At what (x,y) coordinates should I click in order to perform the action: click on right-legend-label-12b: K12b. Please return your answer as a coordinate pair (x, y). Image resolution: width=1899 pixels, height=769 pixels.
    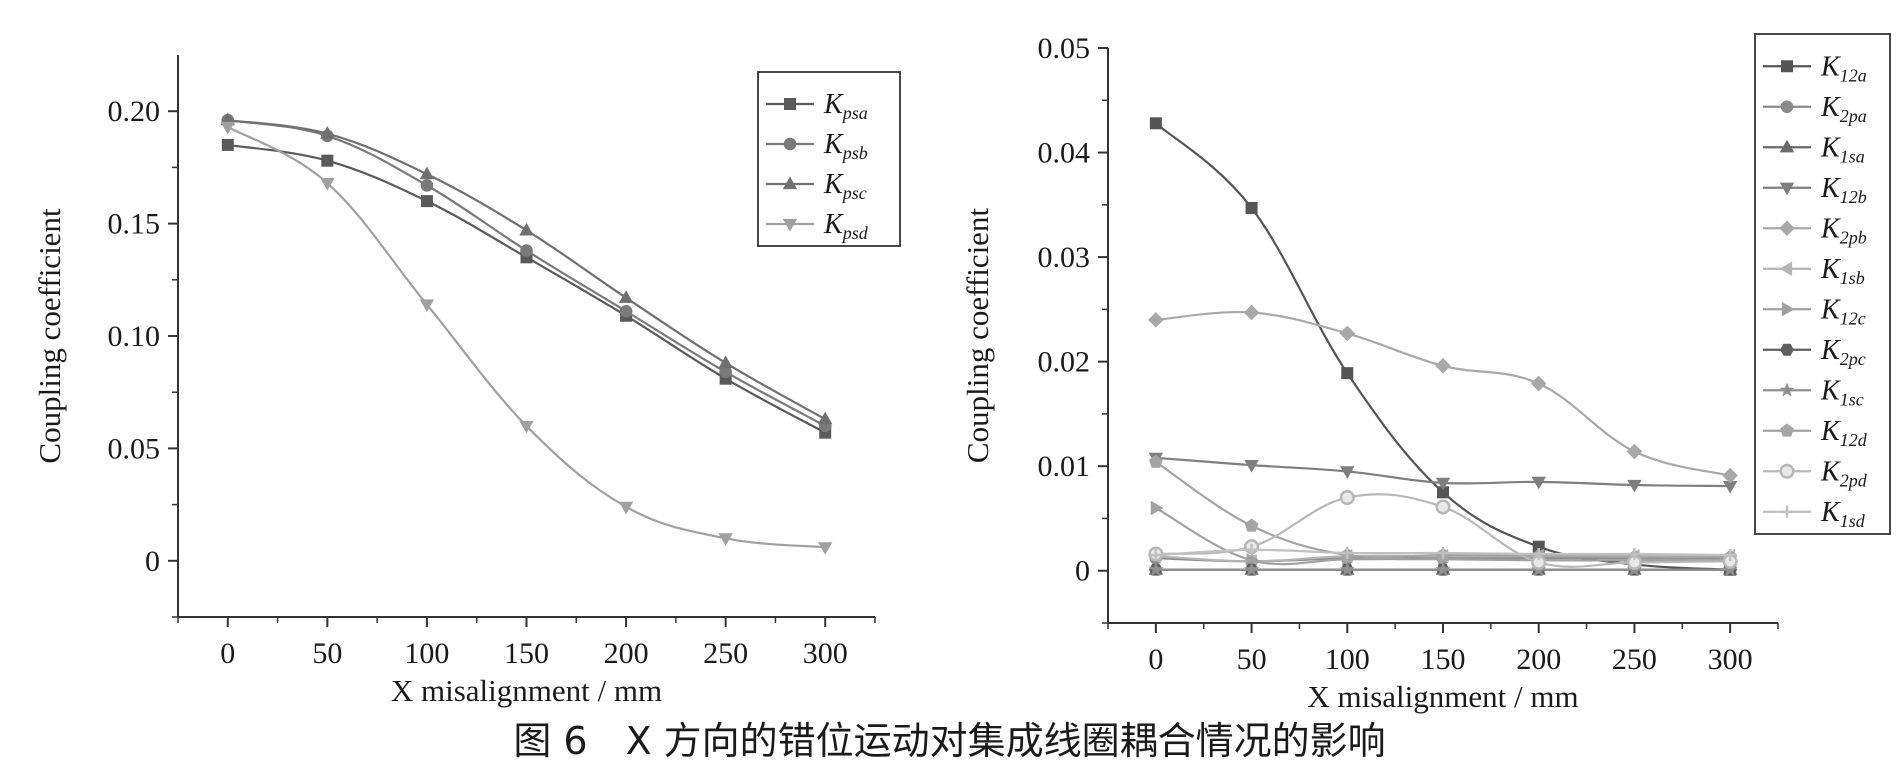
    Looking at the image, I should click on (1843, 190).